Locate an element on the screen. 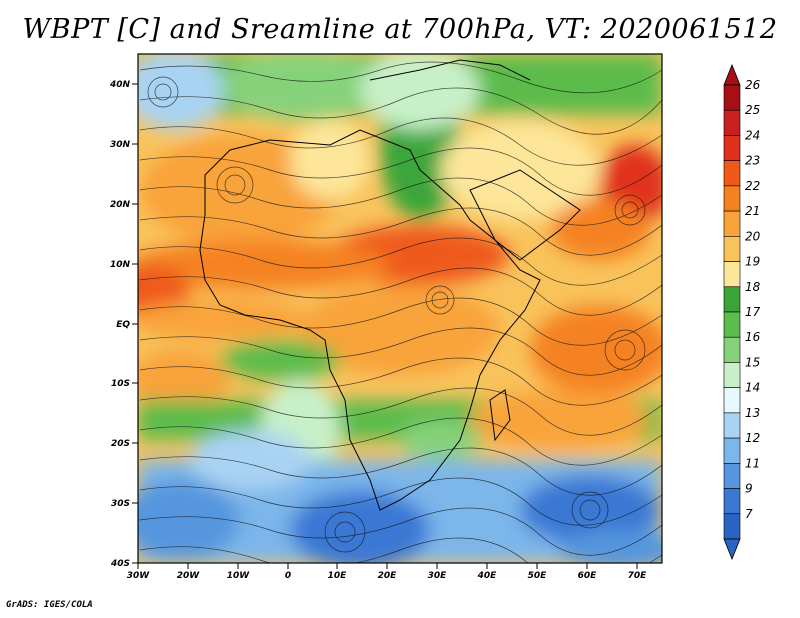 This screenshot has width=800, height=618. colorbar-label: 25 is located at coordinates (752, 110).